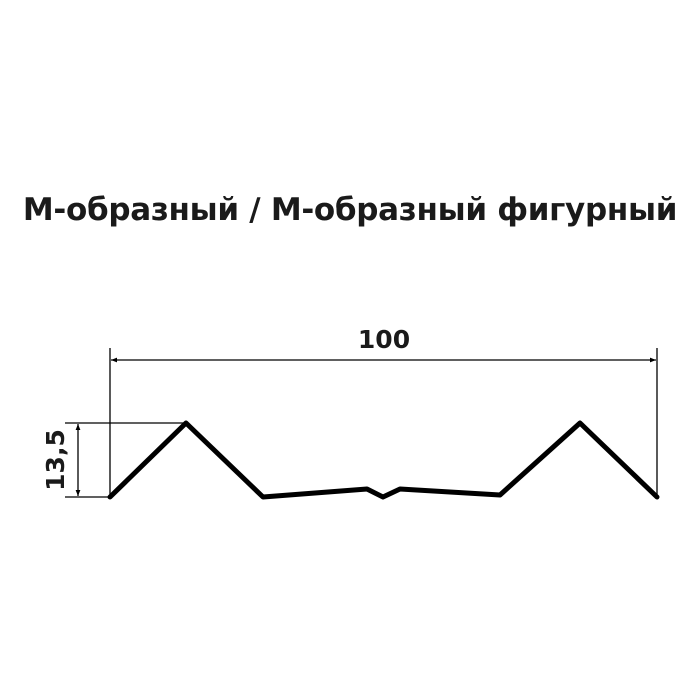 This screenshot has height=700, width=700. What do you see at coordinates (384, 339) in the screenshot?
I see `width-dimension-label: 100` at bounding box center [384, 339].